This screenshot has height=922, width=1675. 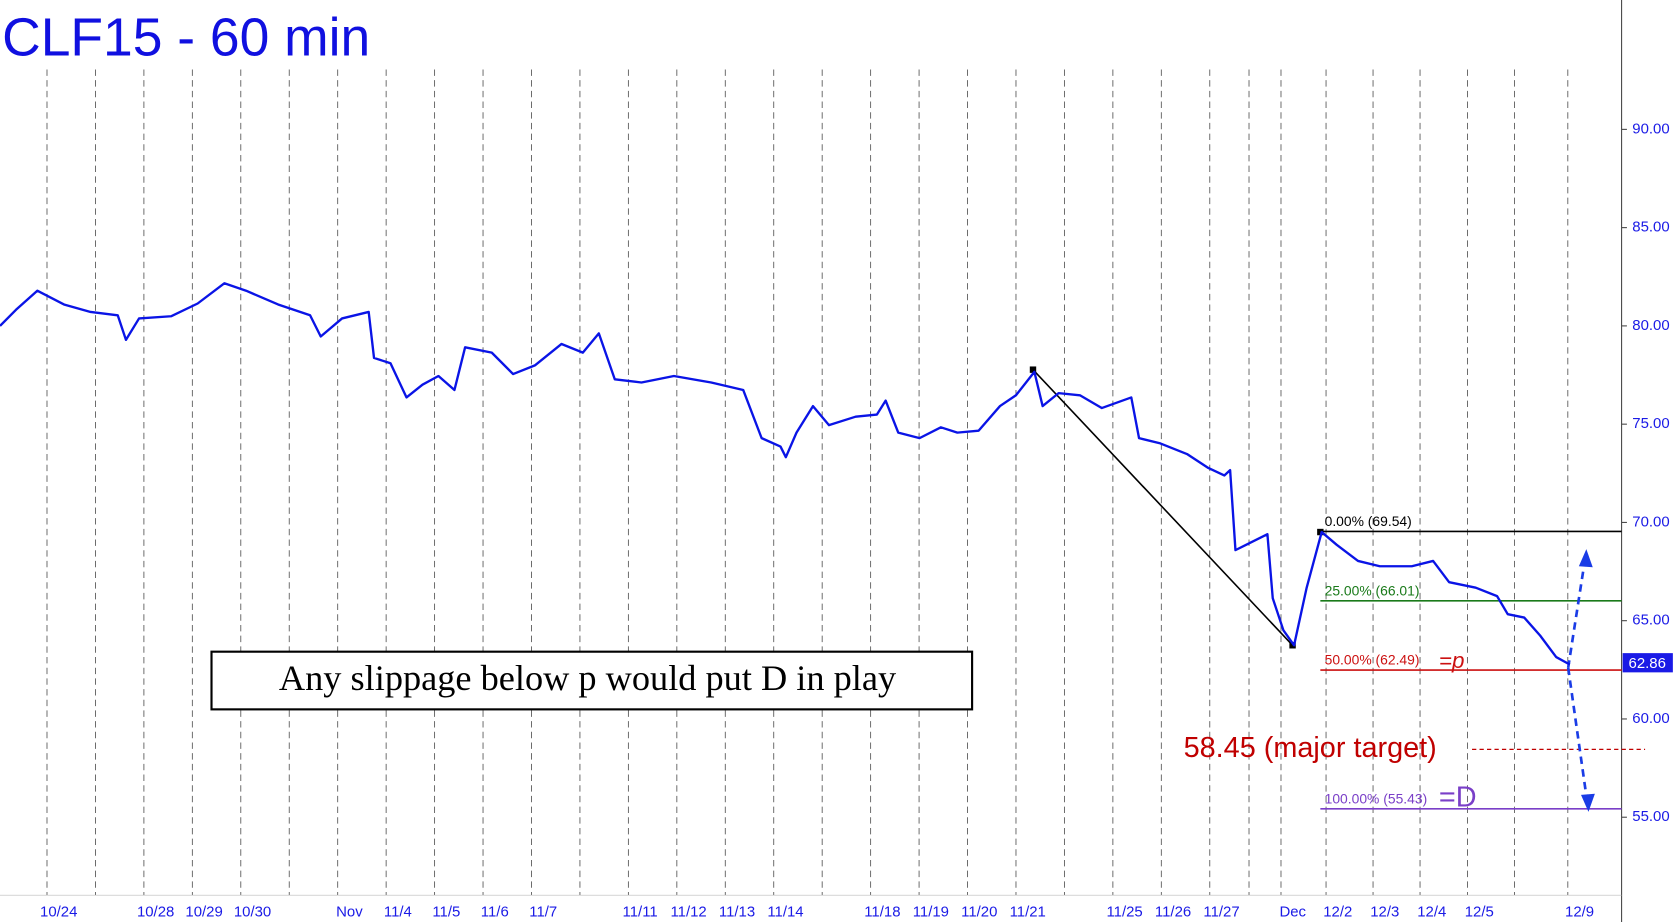 I want to click on x-tick-label: 11/12, so click(x=688, y=912).